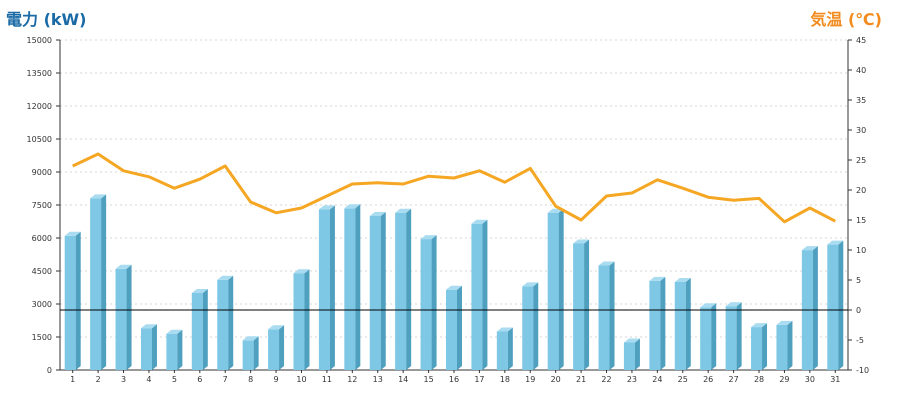 The width and height of the screenshot is (900, 404). What do you see at coordinates (49, 370) in the screenshot?
I see `left-tick-label: 0` at bounding box center [49, 370].